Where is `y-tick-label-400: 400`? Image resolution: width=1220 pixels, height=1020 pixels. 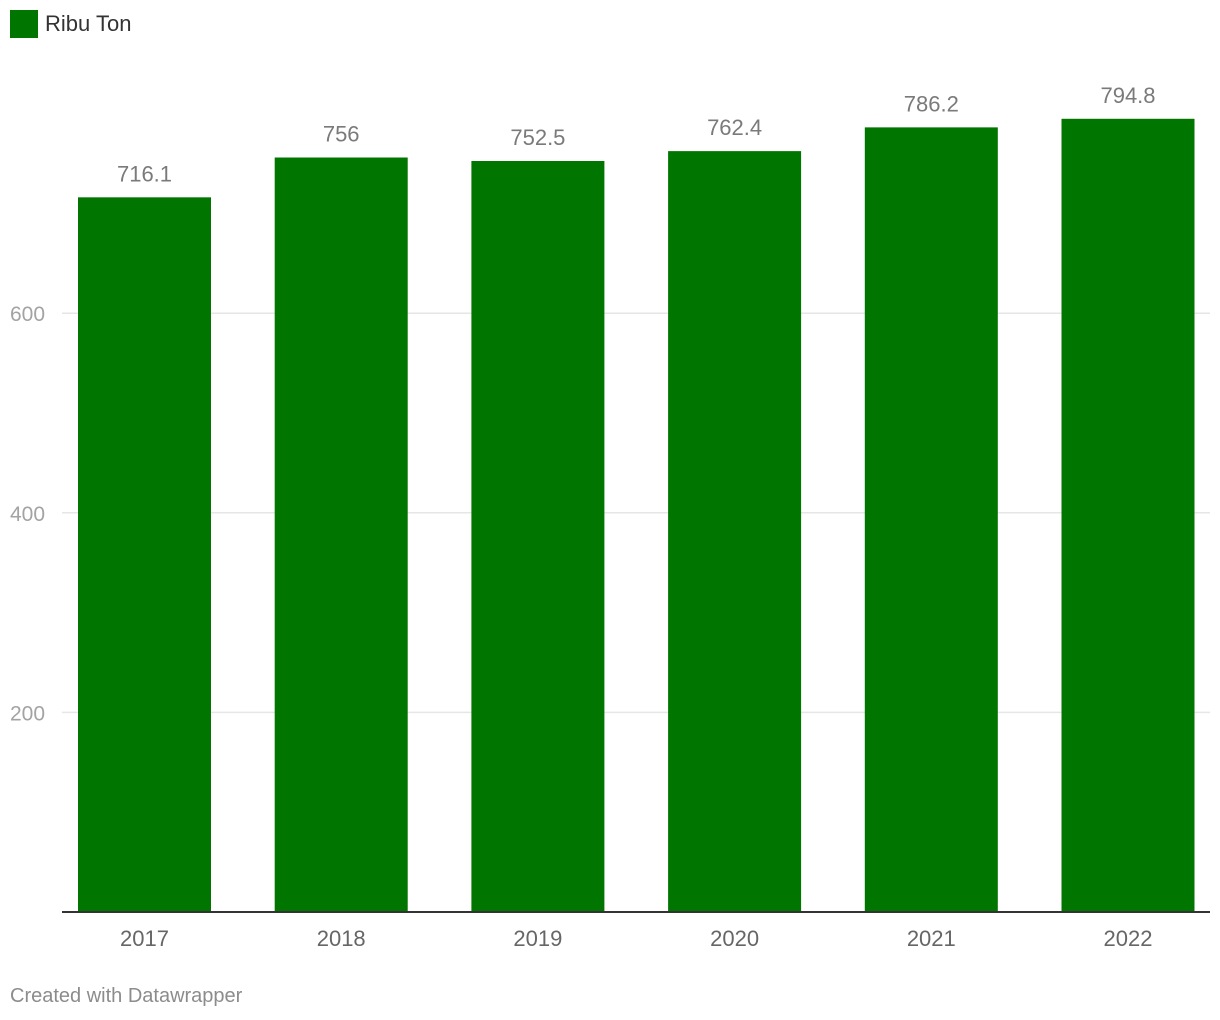
y-tick-label-400: 400 is located at coordinates (27, 514).